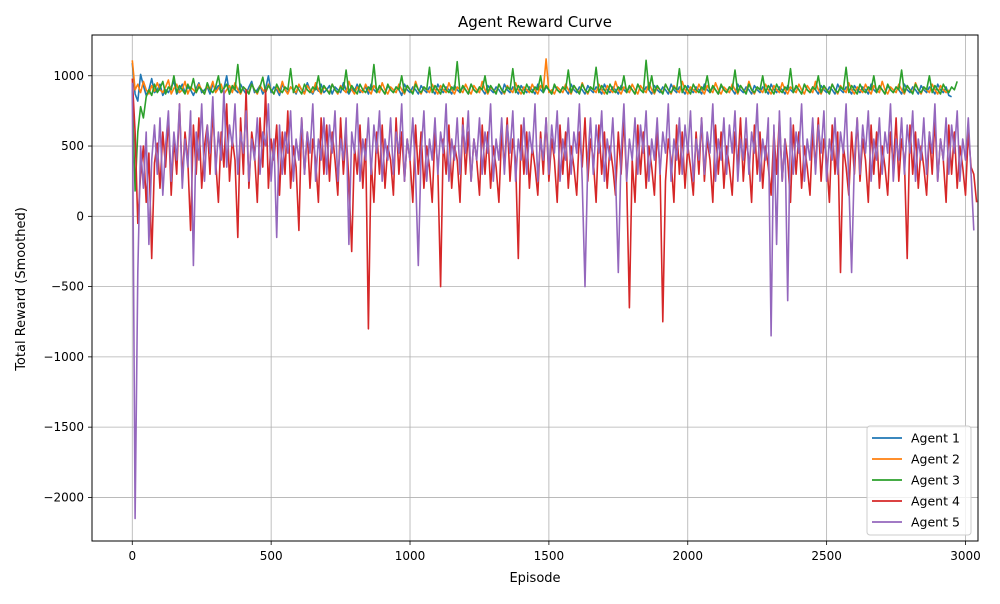 The image size is (1000, 604). What do you see at coordinates (935, 480) in the screenshot?
I see `legend-label-agent-3: Agent 3` at bounding box center [935, 480].